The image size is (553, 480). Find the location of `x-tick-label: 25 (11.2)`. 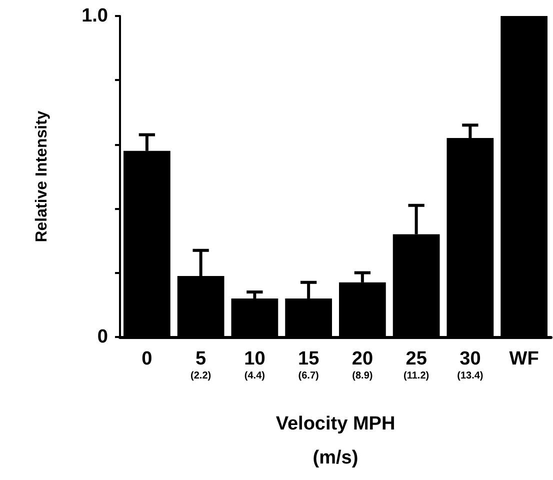

x-tick-label: 25 (11.2) is located at coordinates (417, 365).